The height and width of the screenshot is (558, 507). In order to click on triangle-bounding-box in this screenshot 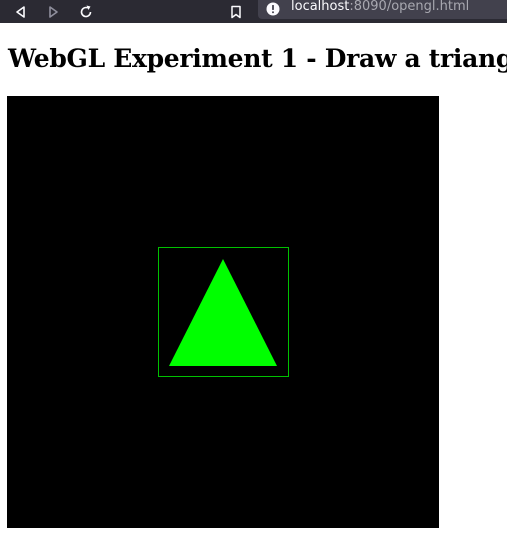, I will do `click(223, 312)`.